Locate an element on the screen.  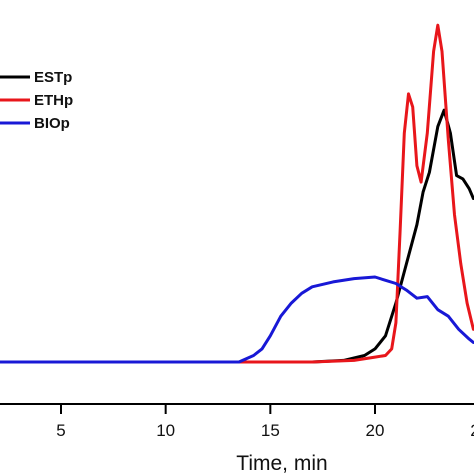
legend: ESTp ETHp BIOp is located at coordinates (36, 100).